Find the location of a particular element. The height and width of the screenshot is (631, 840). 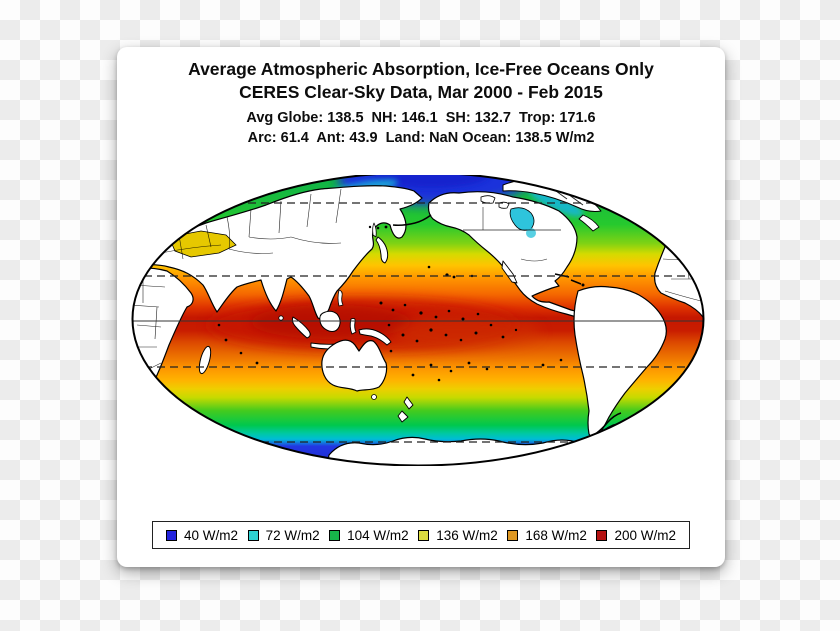

legend-label: 200 W/m2 is located at coordinates (645, 535).